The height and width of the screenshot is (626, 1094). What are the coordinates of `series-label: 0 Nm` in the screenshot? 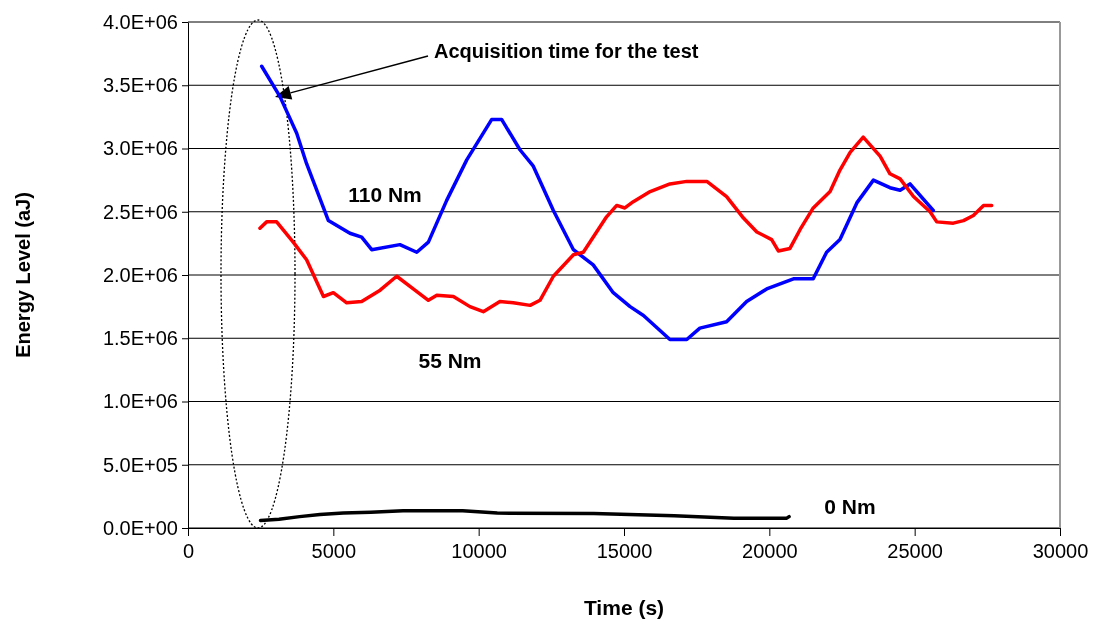 It's located at (850, 506).